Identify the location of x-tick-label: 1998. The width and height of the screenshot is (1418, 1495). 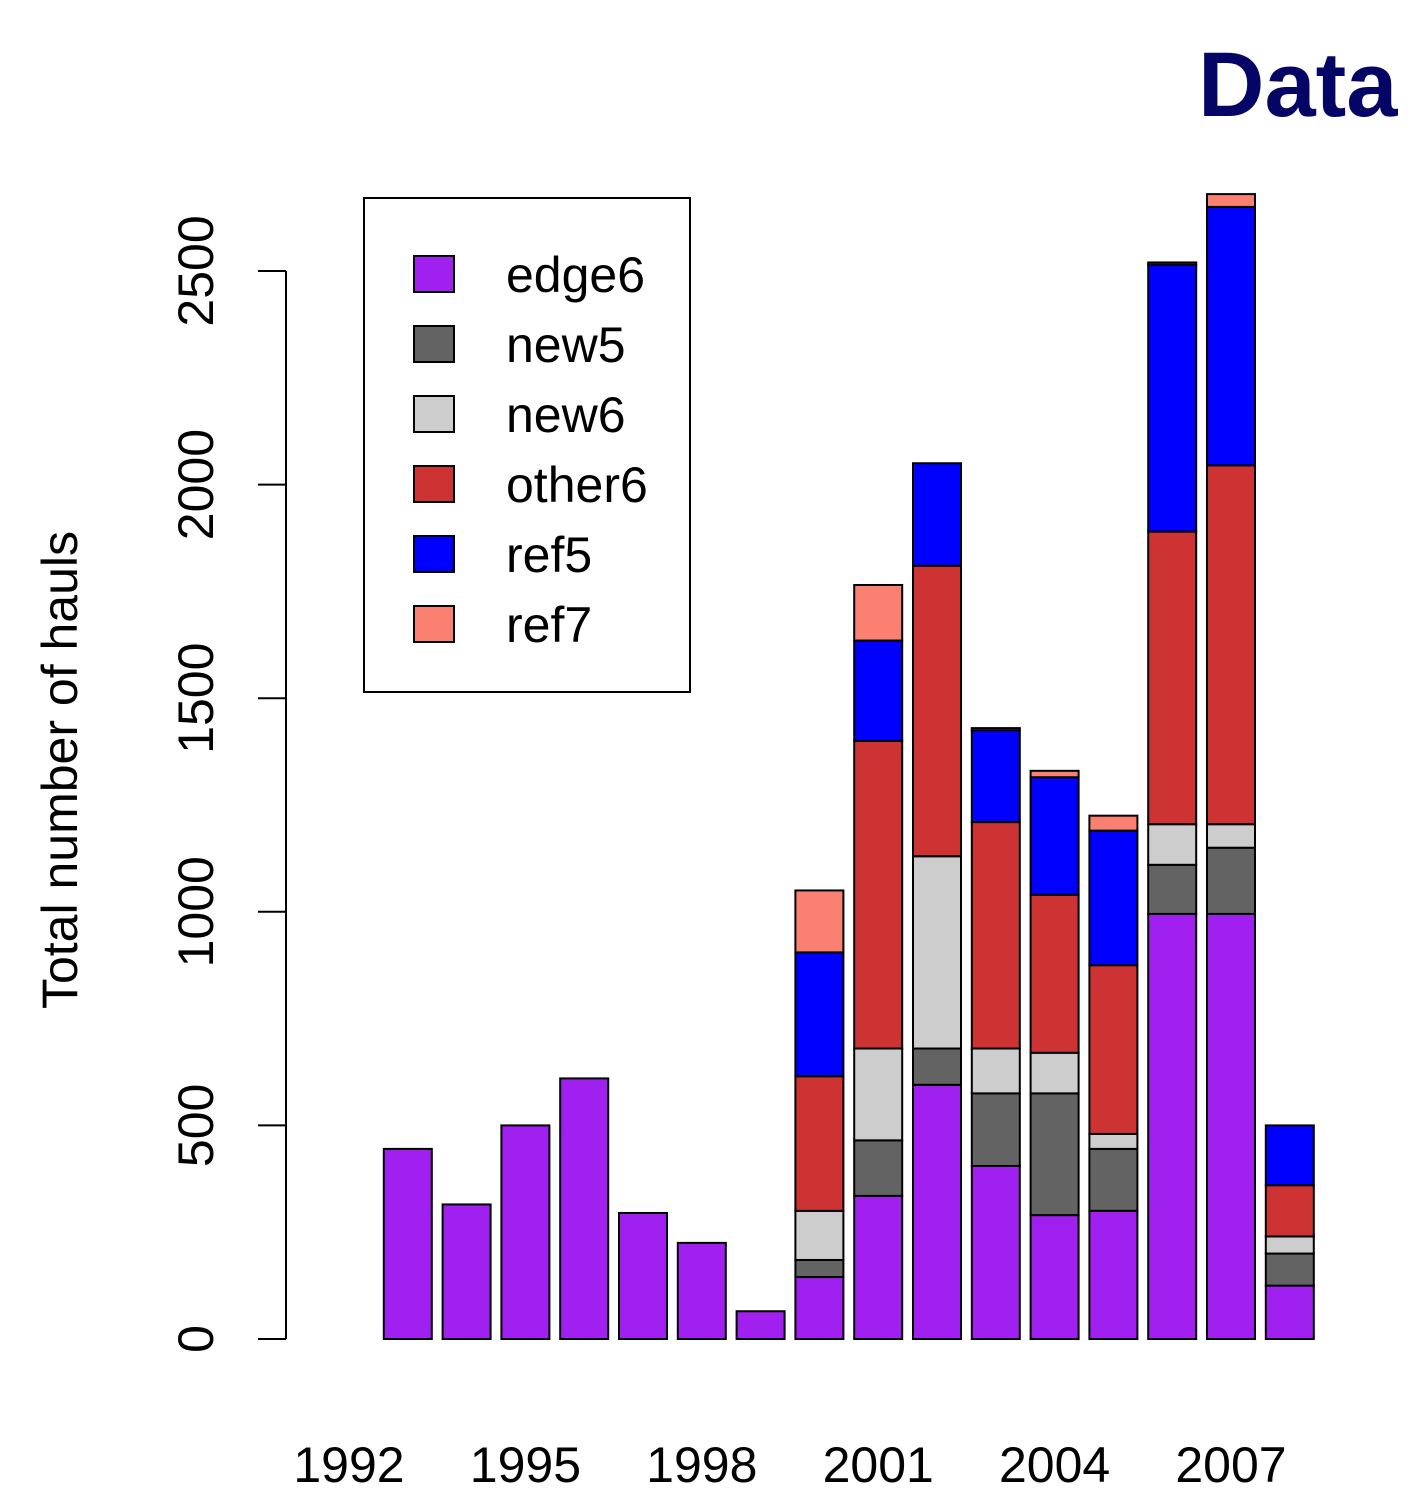
(701, 1463).